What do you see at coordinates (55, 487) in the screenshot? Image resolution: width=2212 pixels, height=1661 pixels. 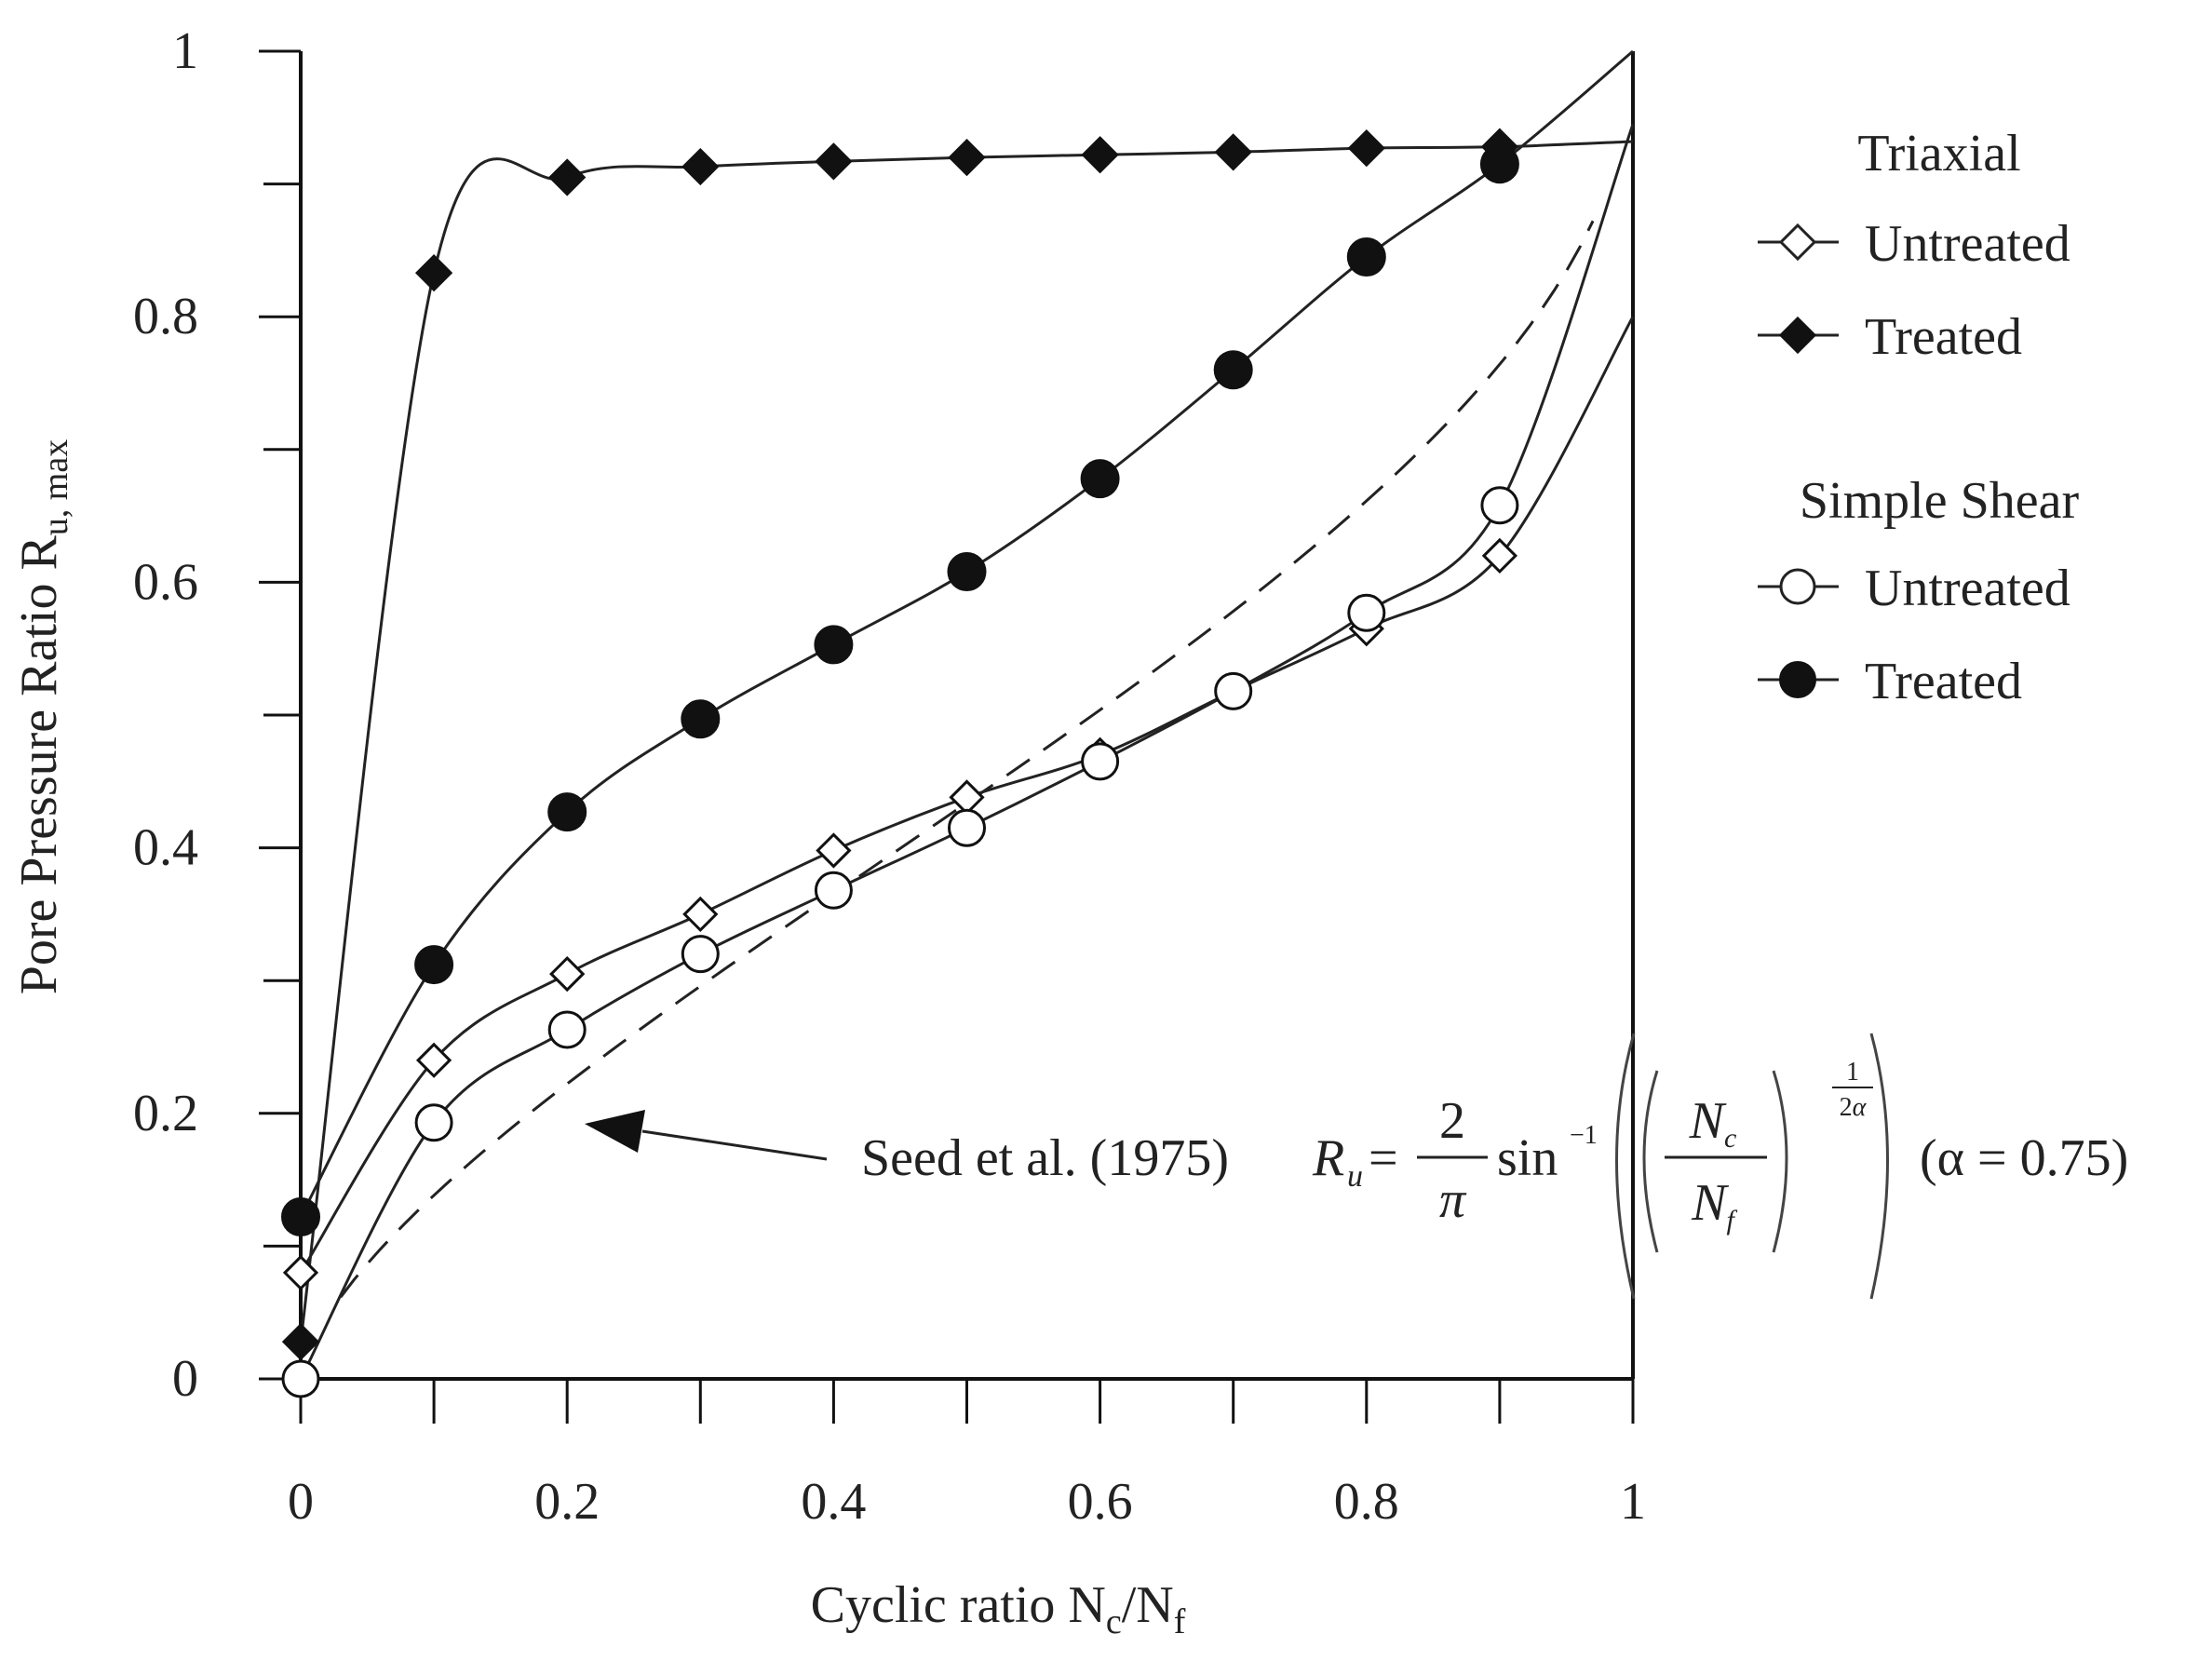 I see `y-axis-title-sub: u, max` at bounding box center [55, 487].